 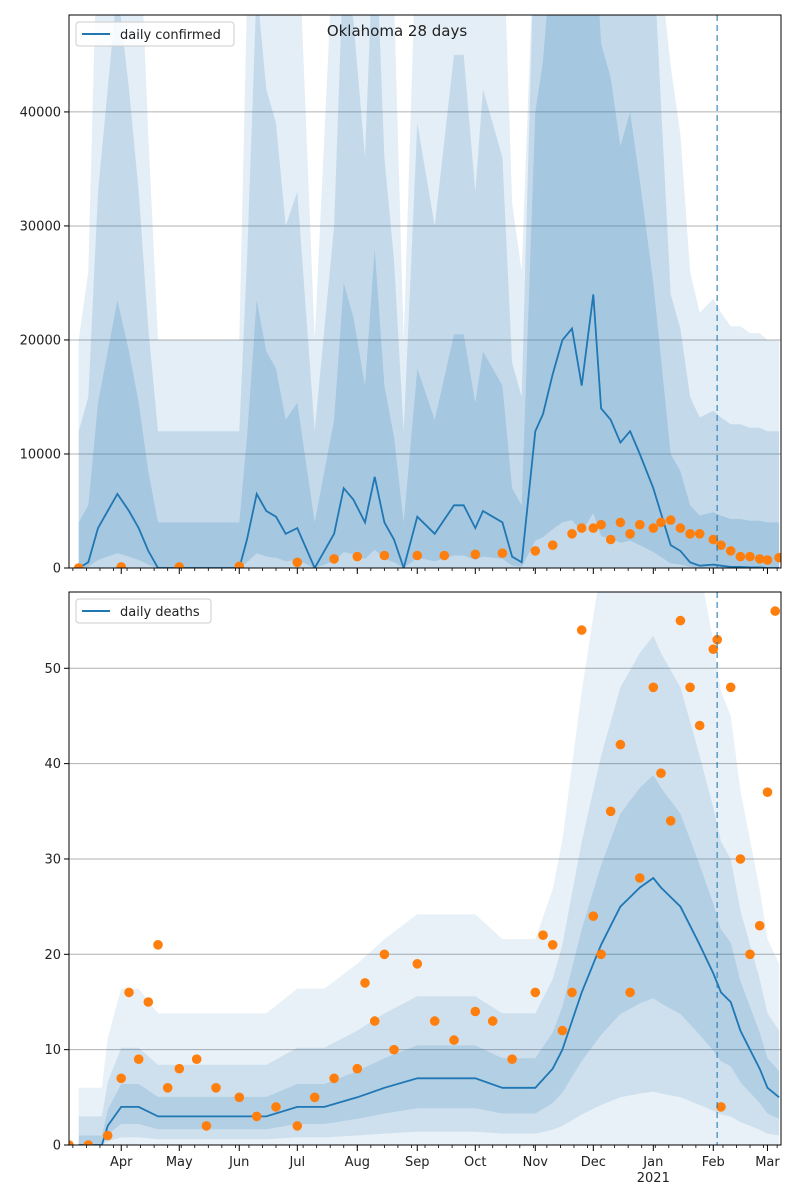 I want to click on x-tick-label: Mar, so click(x=767, y=1162).